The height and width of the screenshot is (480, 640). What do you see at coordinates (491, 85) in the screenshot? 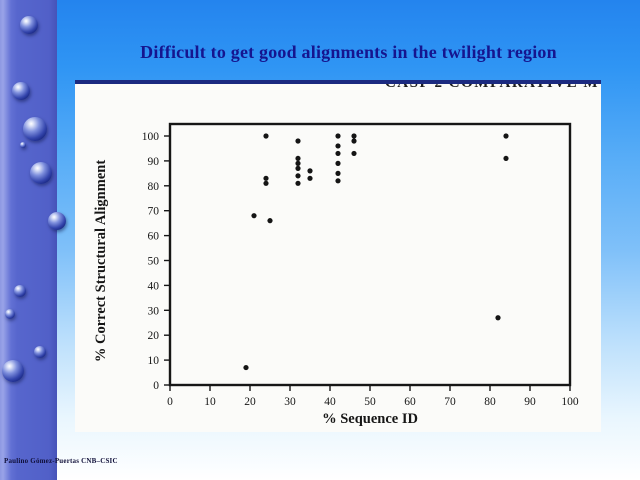
I see `clipped-chart-header: CASP 2 COMPARATIVE M` at bounding box center [491, 85].